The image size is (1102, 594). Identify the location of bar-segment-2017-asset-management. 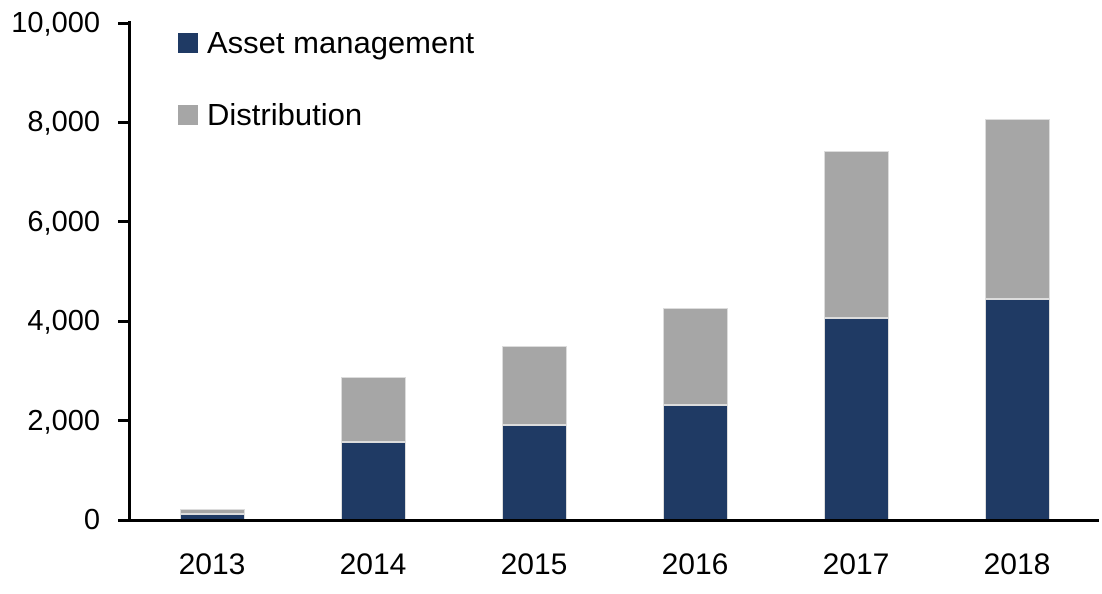
(856, 419).